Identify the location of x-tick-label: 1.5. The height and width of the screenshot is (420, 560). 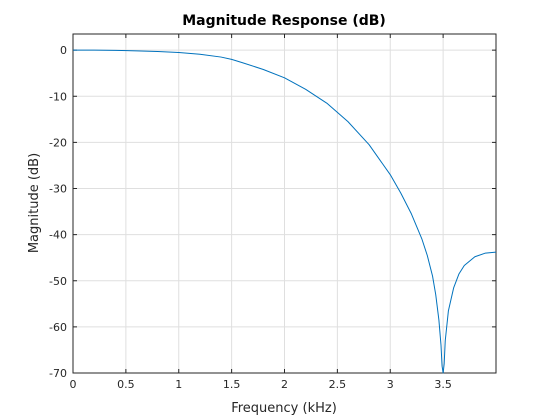
(232, 384).